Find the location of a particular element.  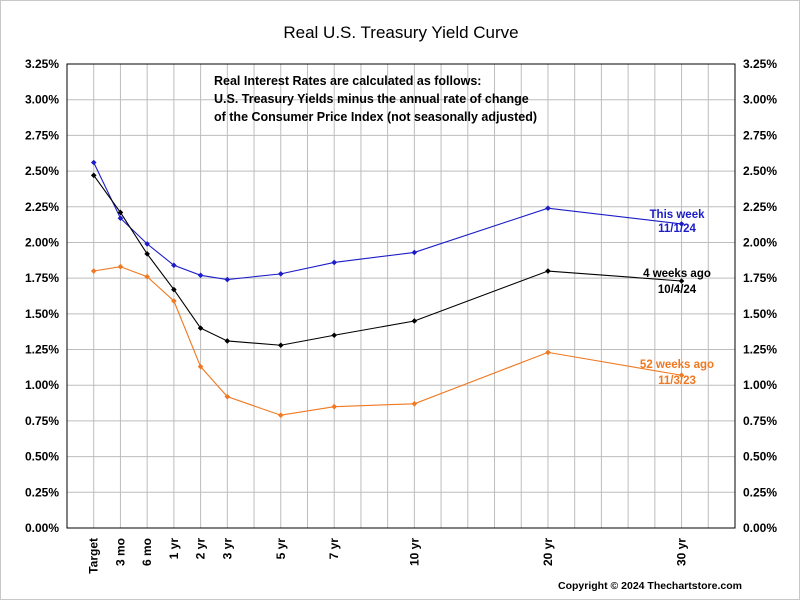

x-tick-label: 30 yr is located at coordinates (682, 552).